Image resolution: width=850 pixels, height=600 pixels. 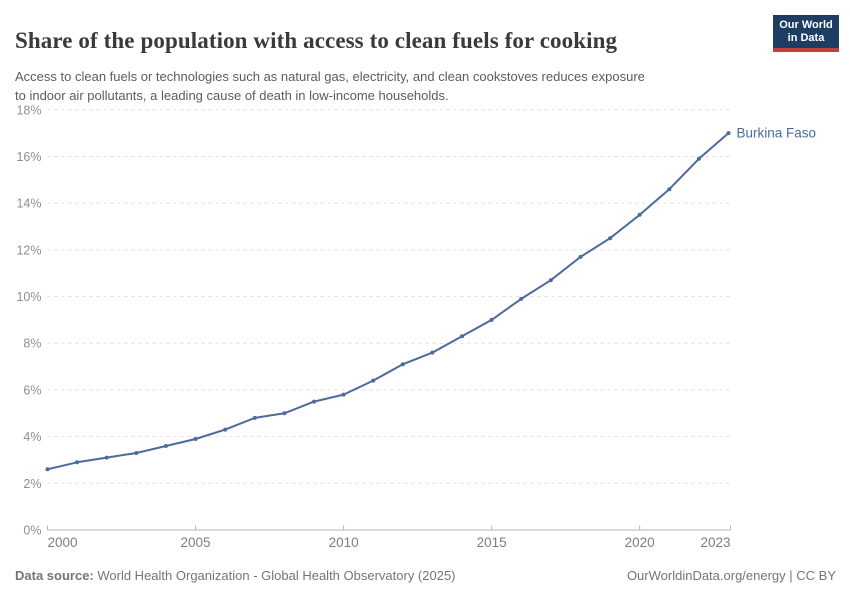 I want to click on x-tick-label: 2020, so click(x=640, y=542).